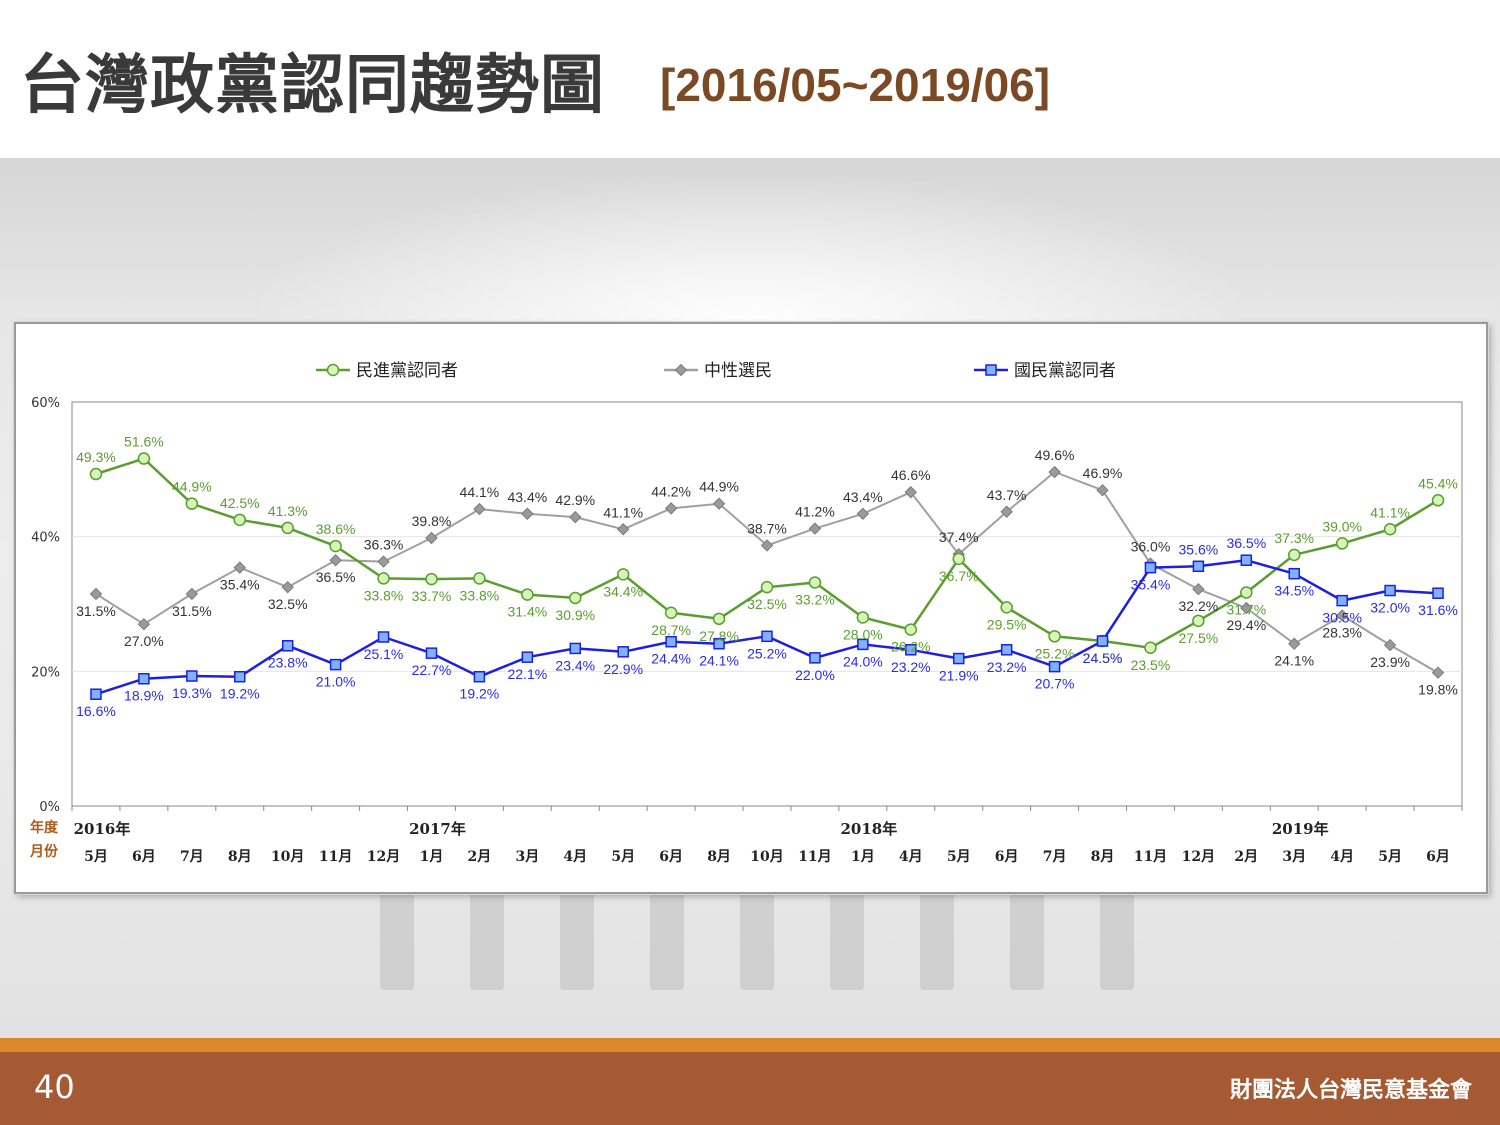 The width and height of the screenshot is (1500, 1125). What do you see at coordinates (959, 537) in the screenshot?
I see `data-label: 37.4%` at bounding box center [959, 537].